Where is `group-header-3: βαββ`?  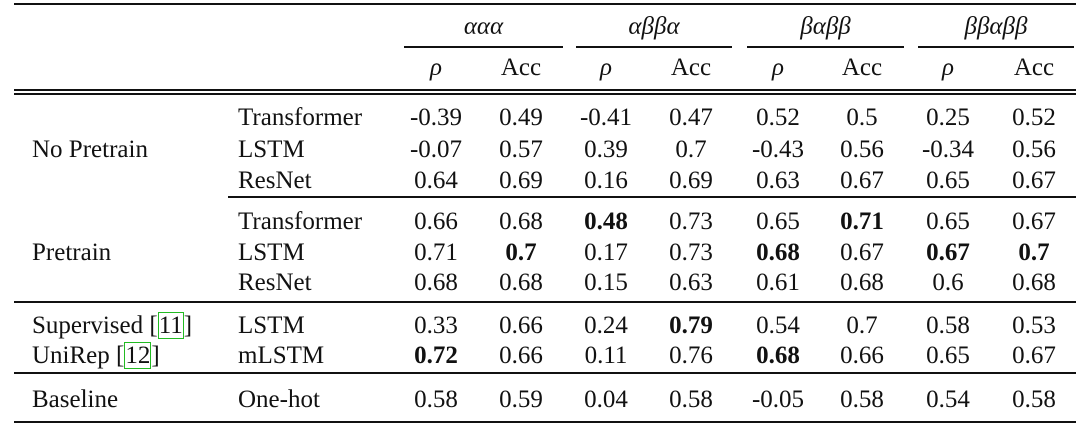
group-header-3: βαββ is located at coordinates (825, 26).